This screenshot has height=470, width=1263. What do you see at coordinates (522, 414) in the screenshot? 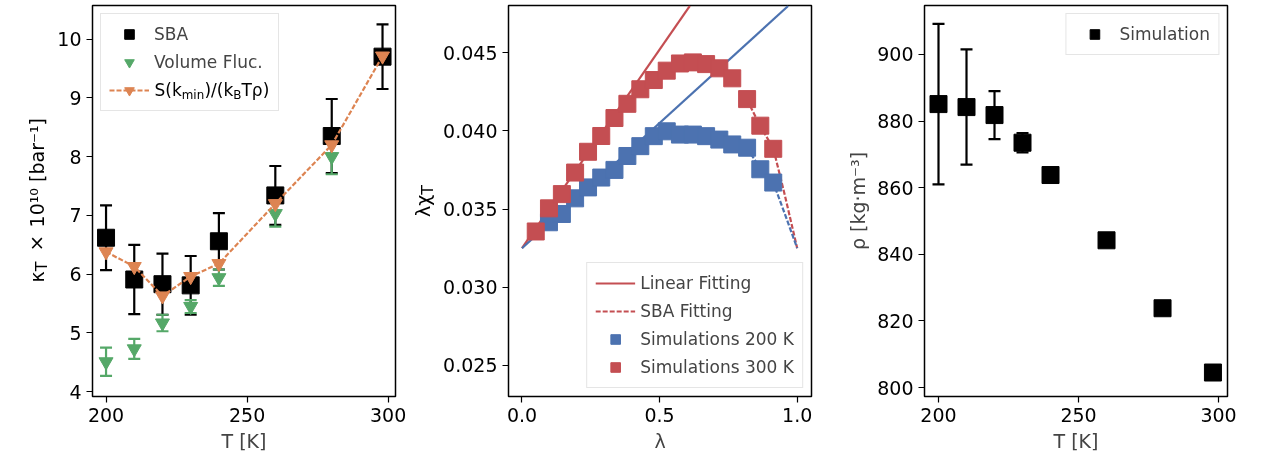
I see `x-tick-label: 0.0` at bounding box center [522, 414].